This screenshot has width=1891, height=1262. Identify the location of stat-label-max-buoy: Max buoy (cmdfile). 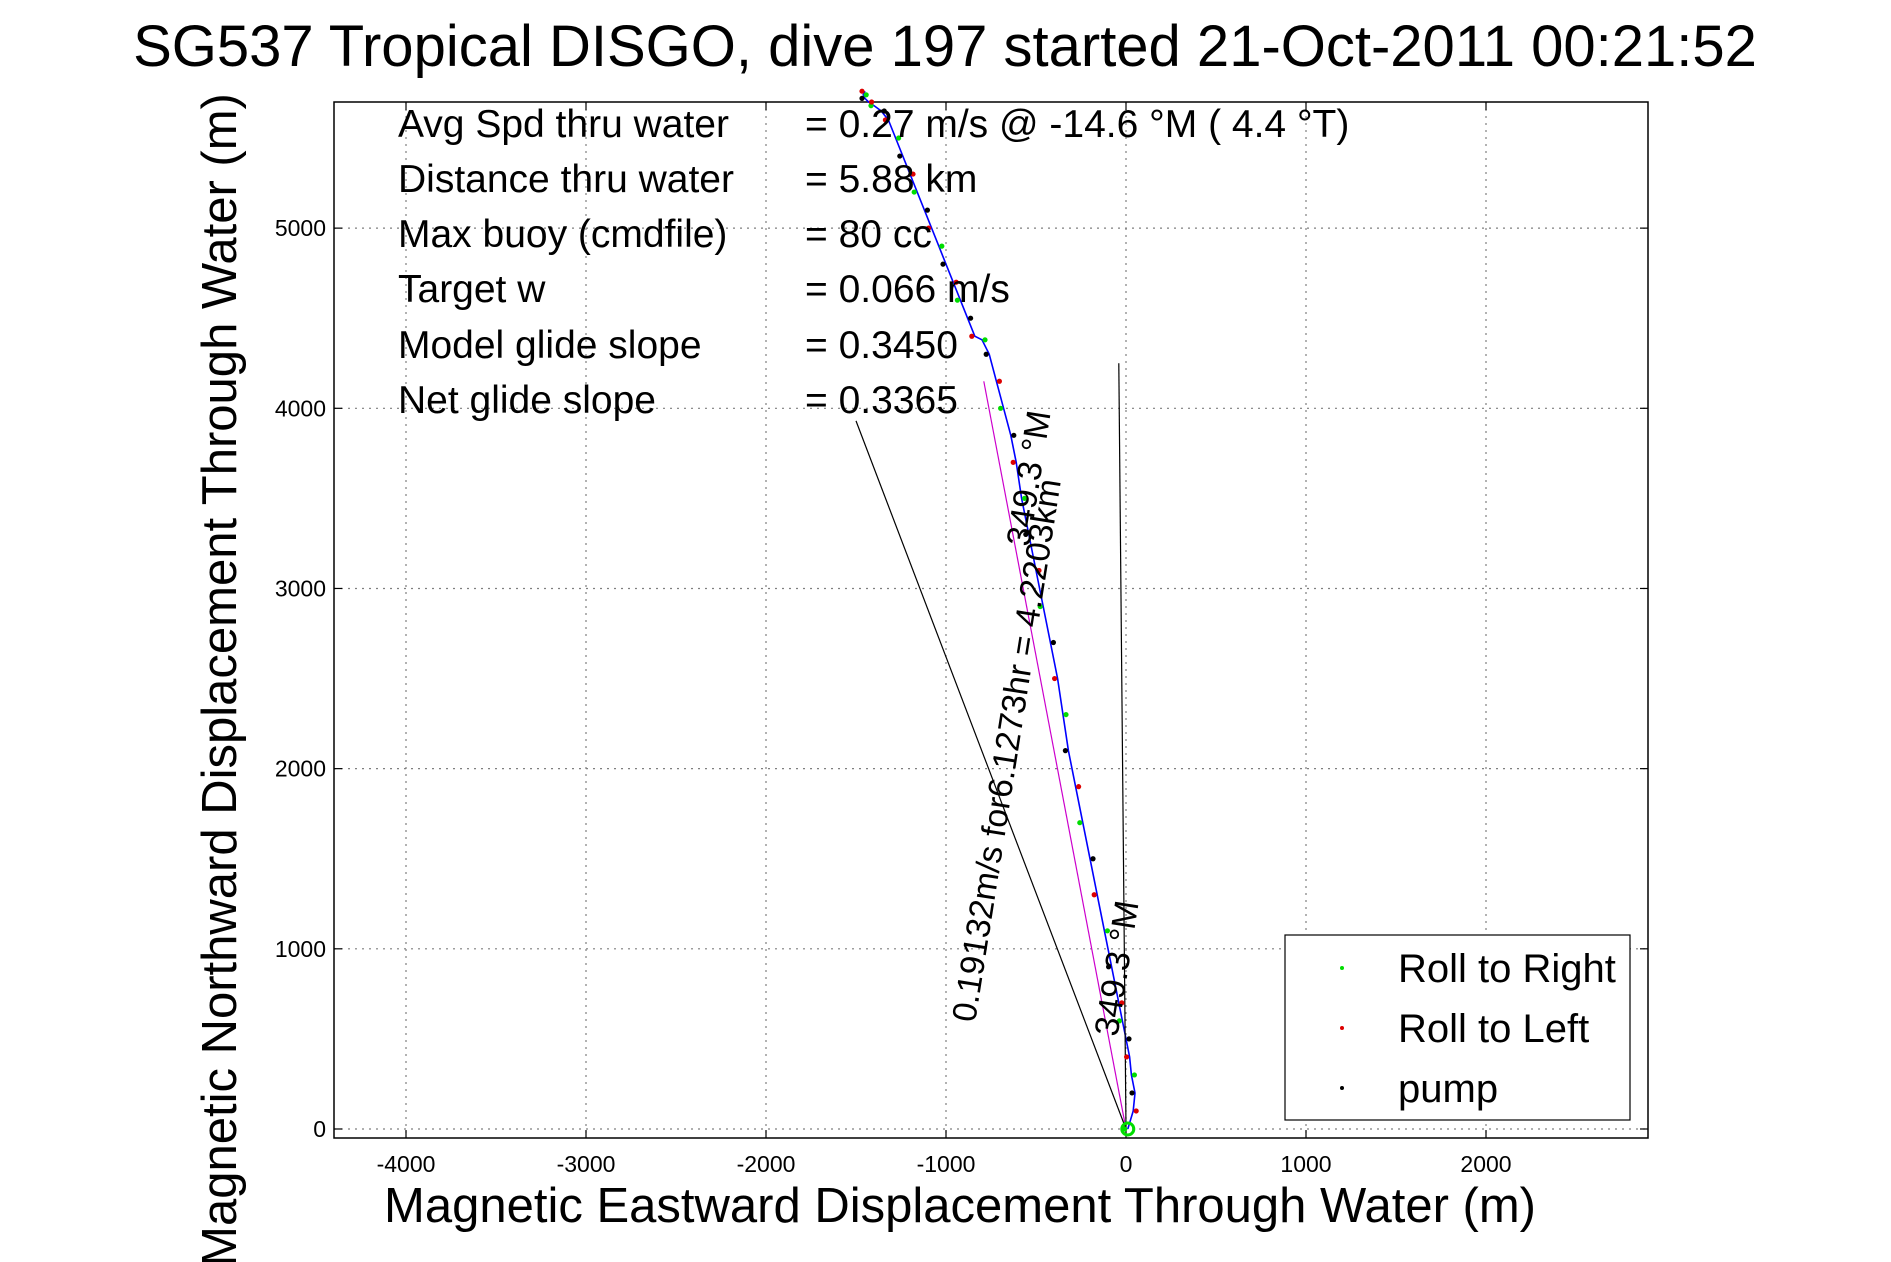
(562, 234).